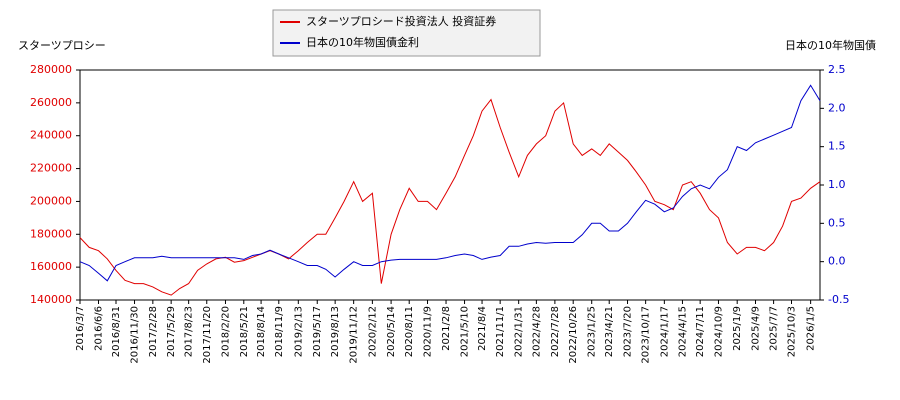 This screenshot has height=400, width=900. I want to click on x-tick-label: 2019/5/17, so click(317, 331).